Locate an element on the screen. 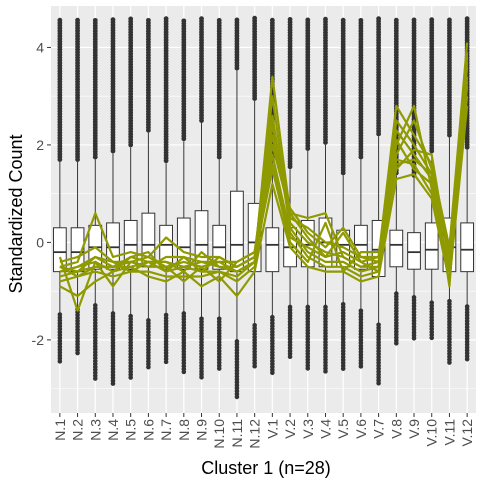 The image size is (480, 480). x-tick-label: V.9 is located at coordinates (414, 429).